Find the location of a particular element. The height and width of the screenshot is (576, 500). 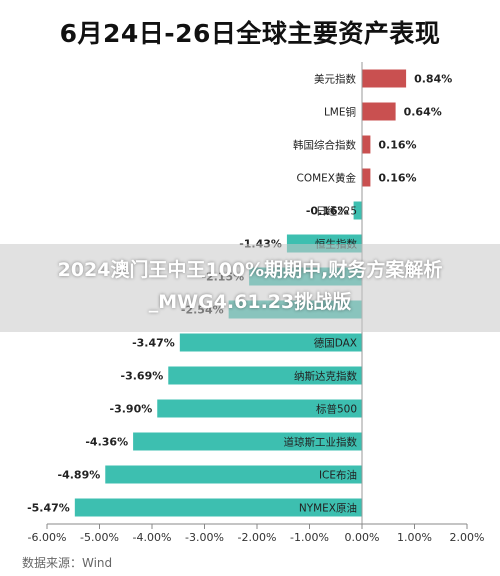

x-tick-label: -3.00% is located at coordinates (204, 537).